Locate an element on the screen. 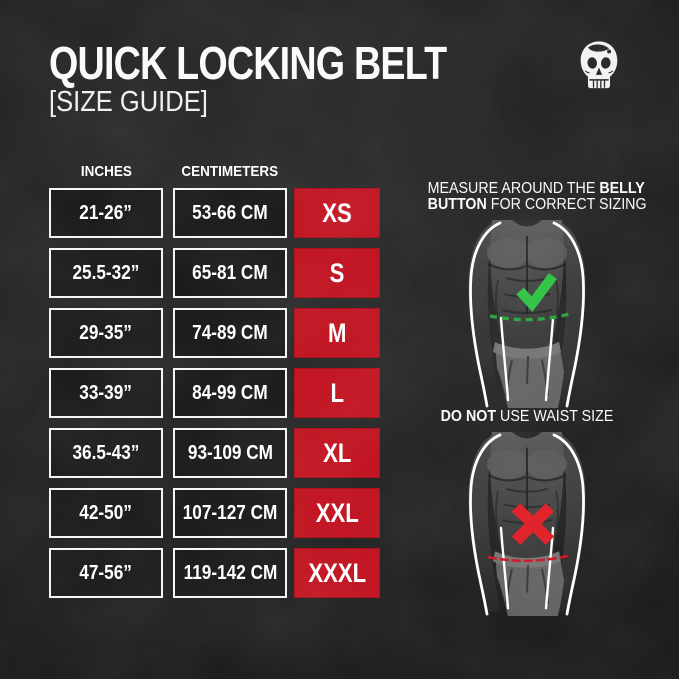 This screenshot has height=679, width=679. size-badge: XXXL is located at coordinates (337, 573).